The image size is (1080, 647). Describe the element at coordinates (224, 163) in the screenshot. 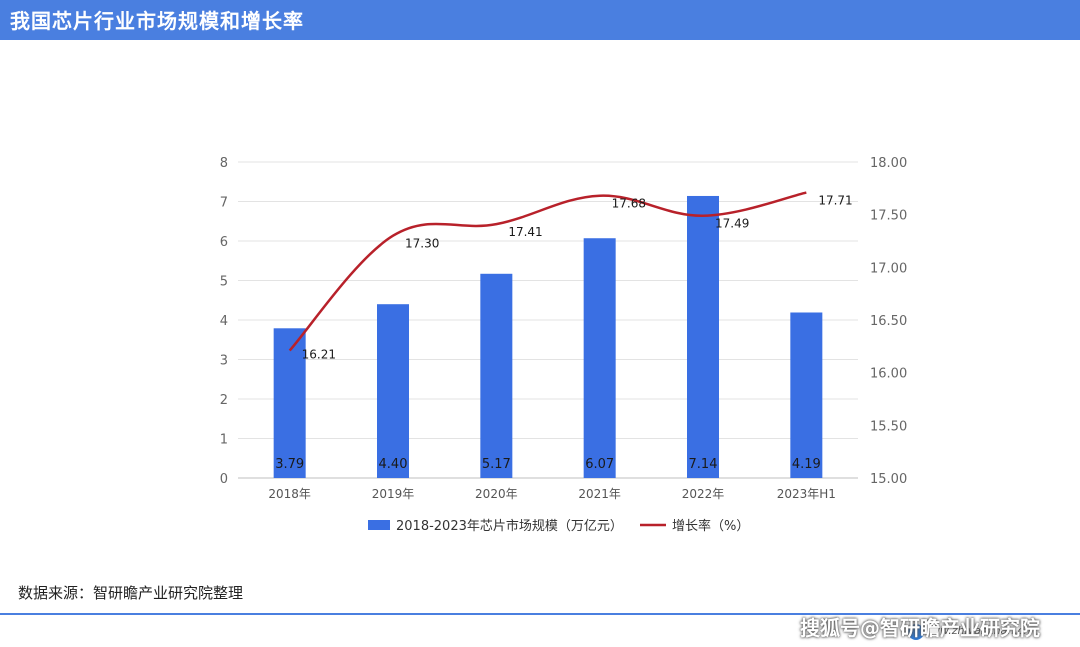

I see `y-left-tick-label: 8` at that location.